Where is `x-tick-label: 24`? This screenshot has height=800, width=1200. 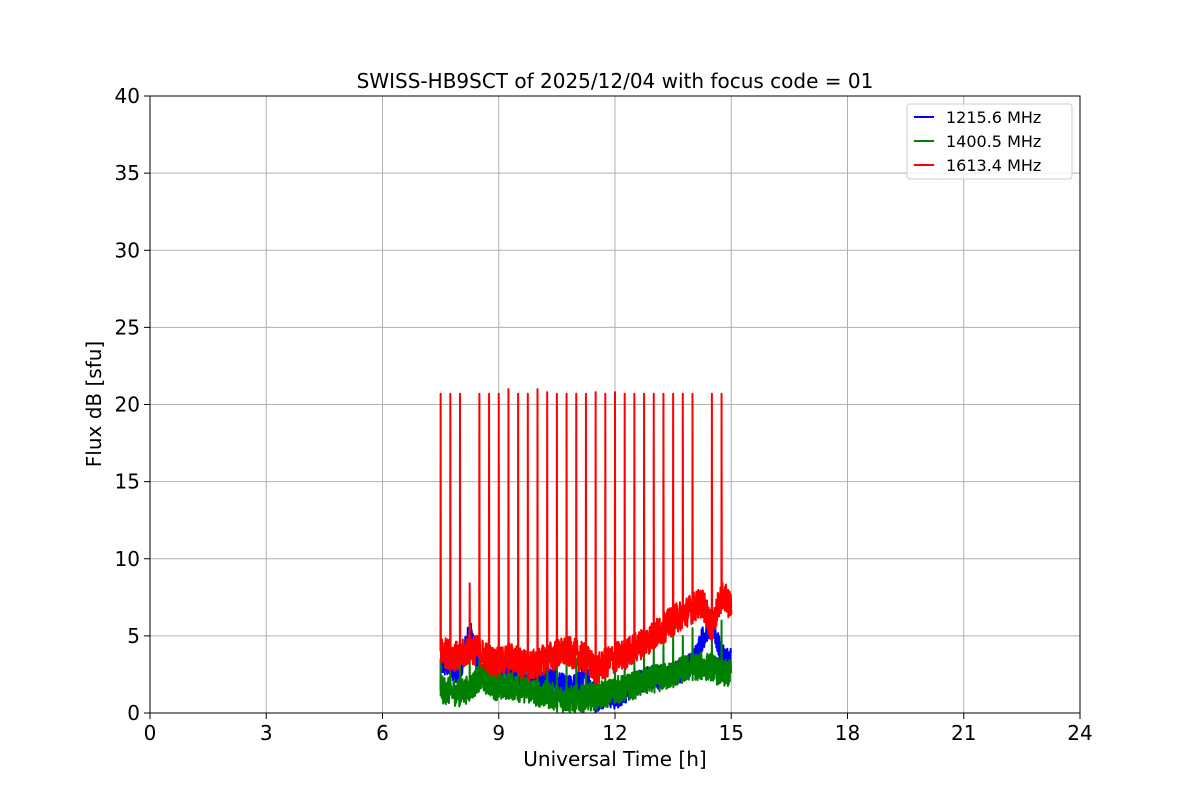 x-tick-label: 24 is located at coordinates (1079, 733).